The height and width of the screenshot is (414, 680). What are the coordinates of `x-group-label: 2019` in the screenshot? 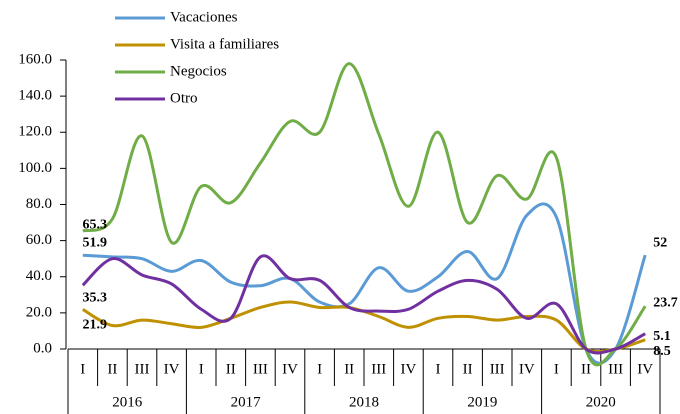 It's located at (482, 402).